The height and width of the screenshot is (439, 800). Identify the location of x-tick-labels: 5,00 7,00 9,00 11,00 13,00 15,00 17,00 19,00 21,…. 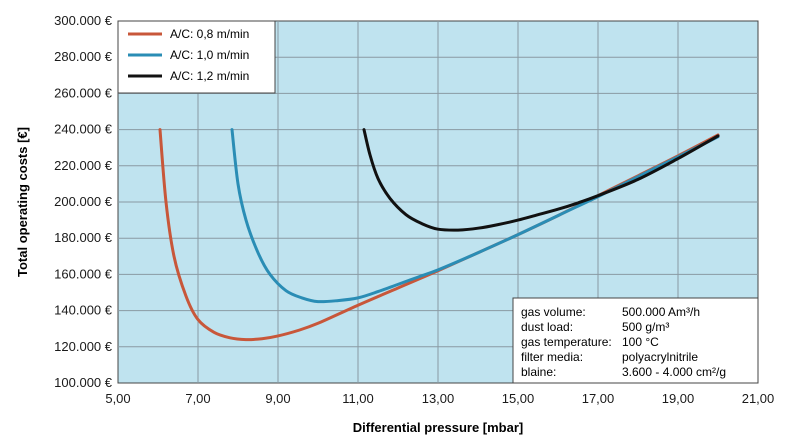
(439, 398).